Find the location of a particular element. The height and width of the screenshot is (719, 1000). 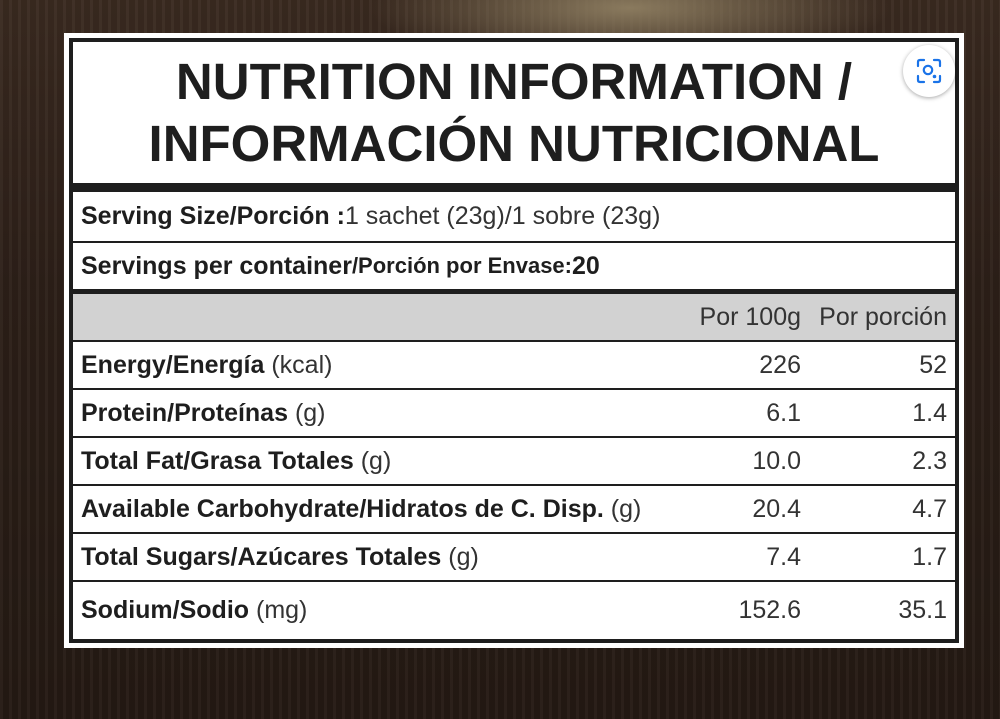

nutrient-per-serving: 35.1 is located at coordinates (922, 610).